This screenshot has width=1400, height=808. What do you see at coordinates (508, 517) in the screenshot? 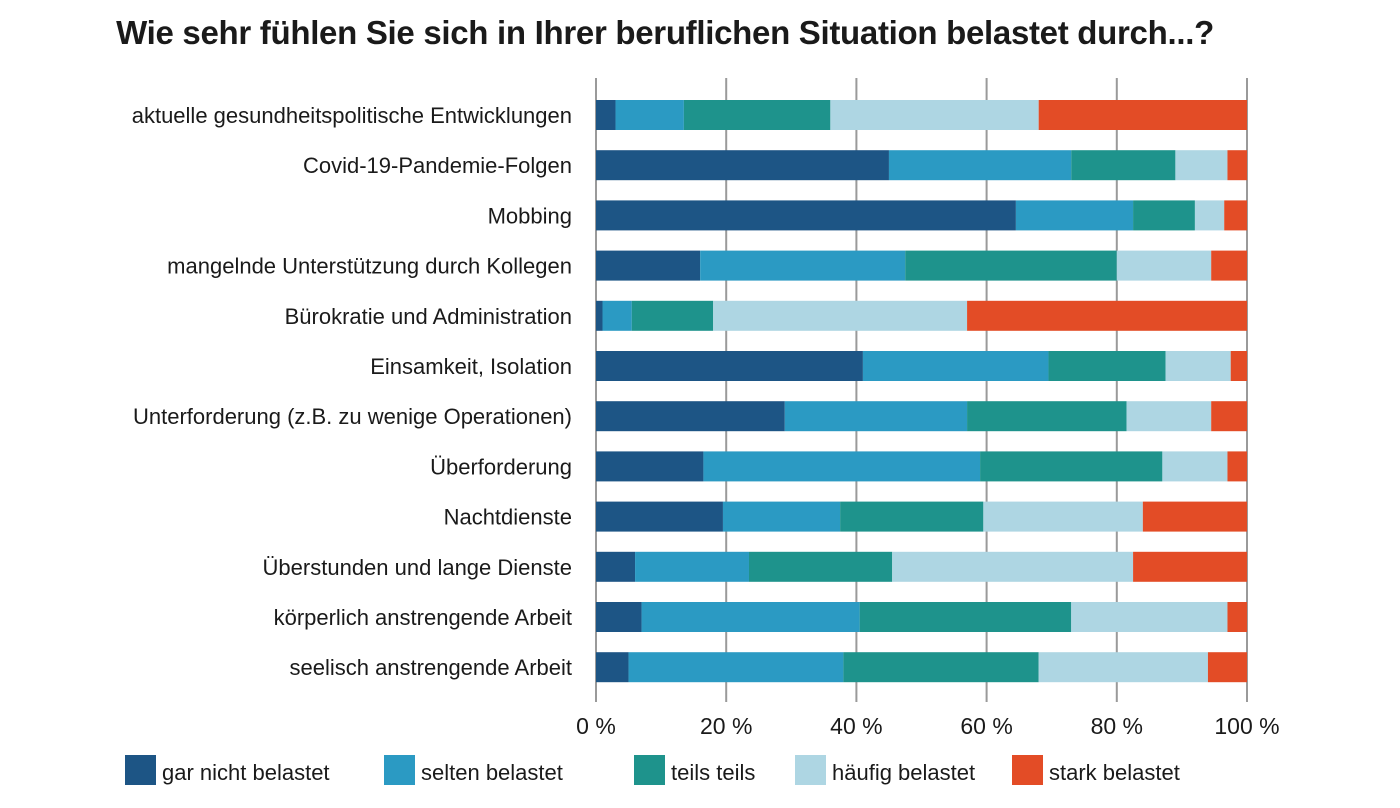
I see `category-label: Nachtdienste` at bounding box center [508, 517].